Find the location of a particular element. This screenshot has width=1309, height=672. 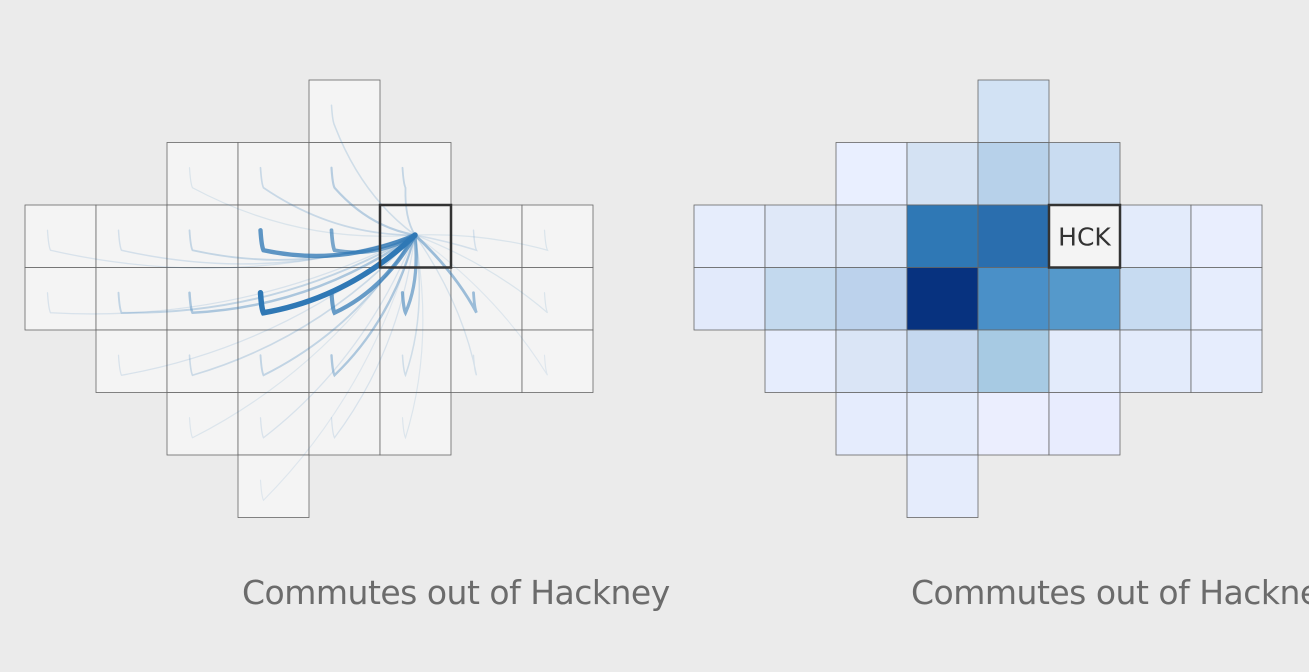

flow-map-caption: Commutes out of Hackney is located at coordinates (456, 592).